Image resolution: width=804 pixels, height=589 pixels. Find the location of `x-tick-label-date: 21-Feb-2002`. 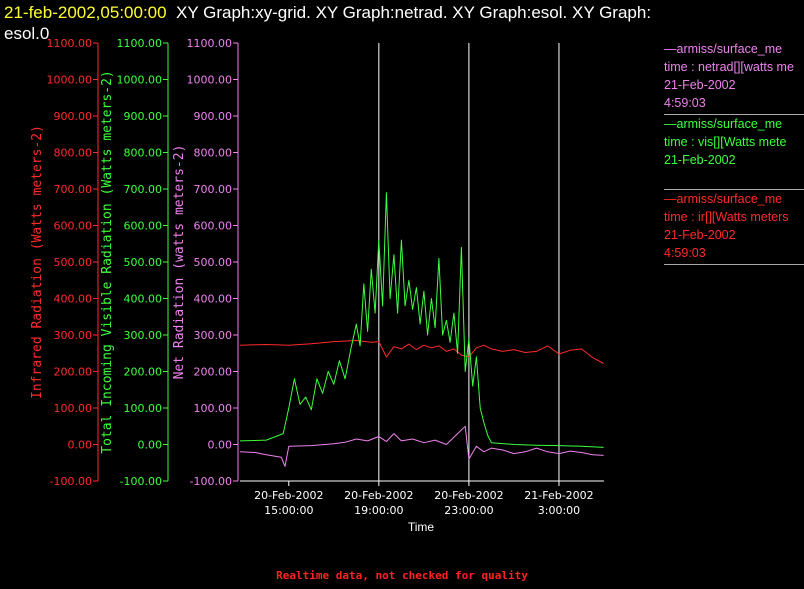

x-tick-label-date: 21-Feb-2002 is located at coordinates (558, 495).